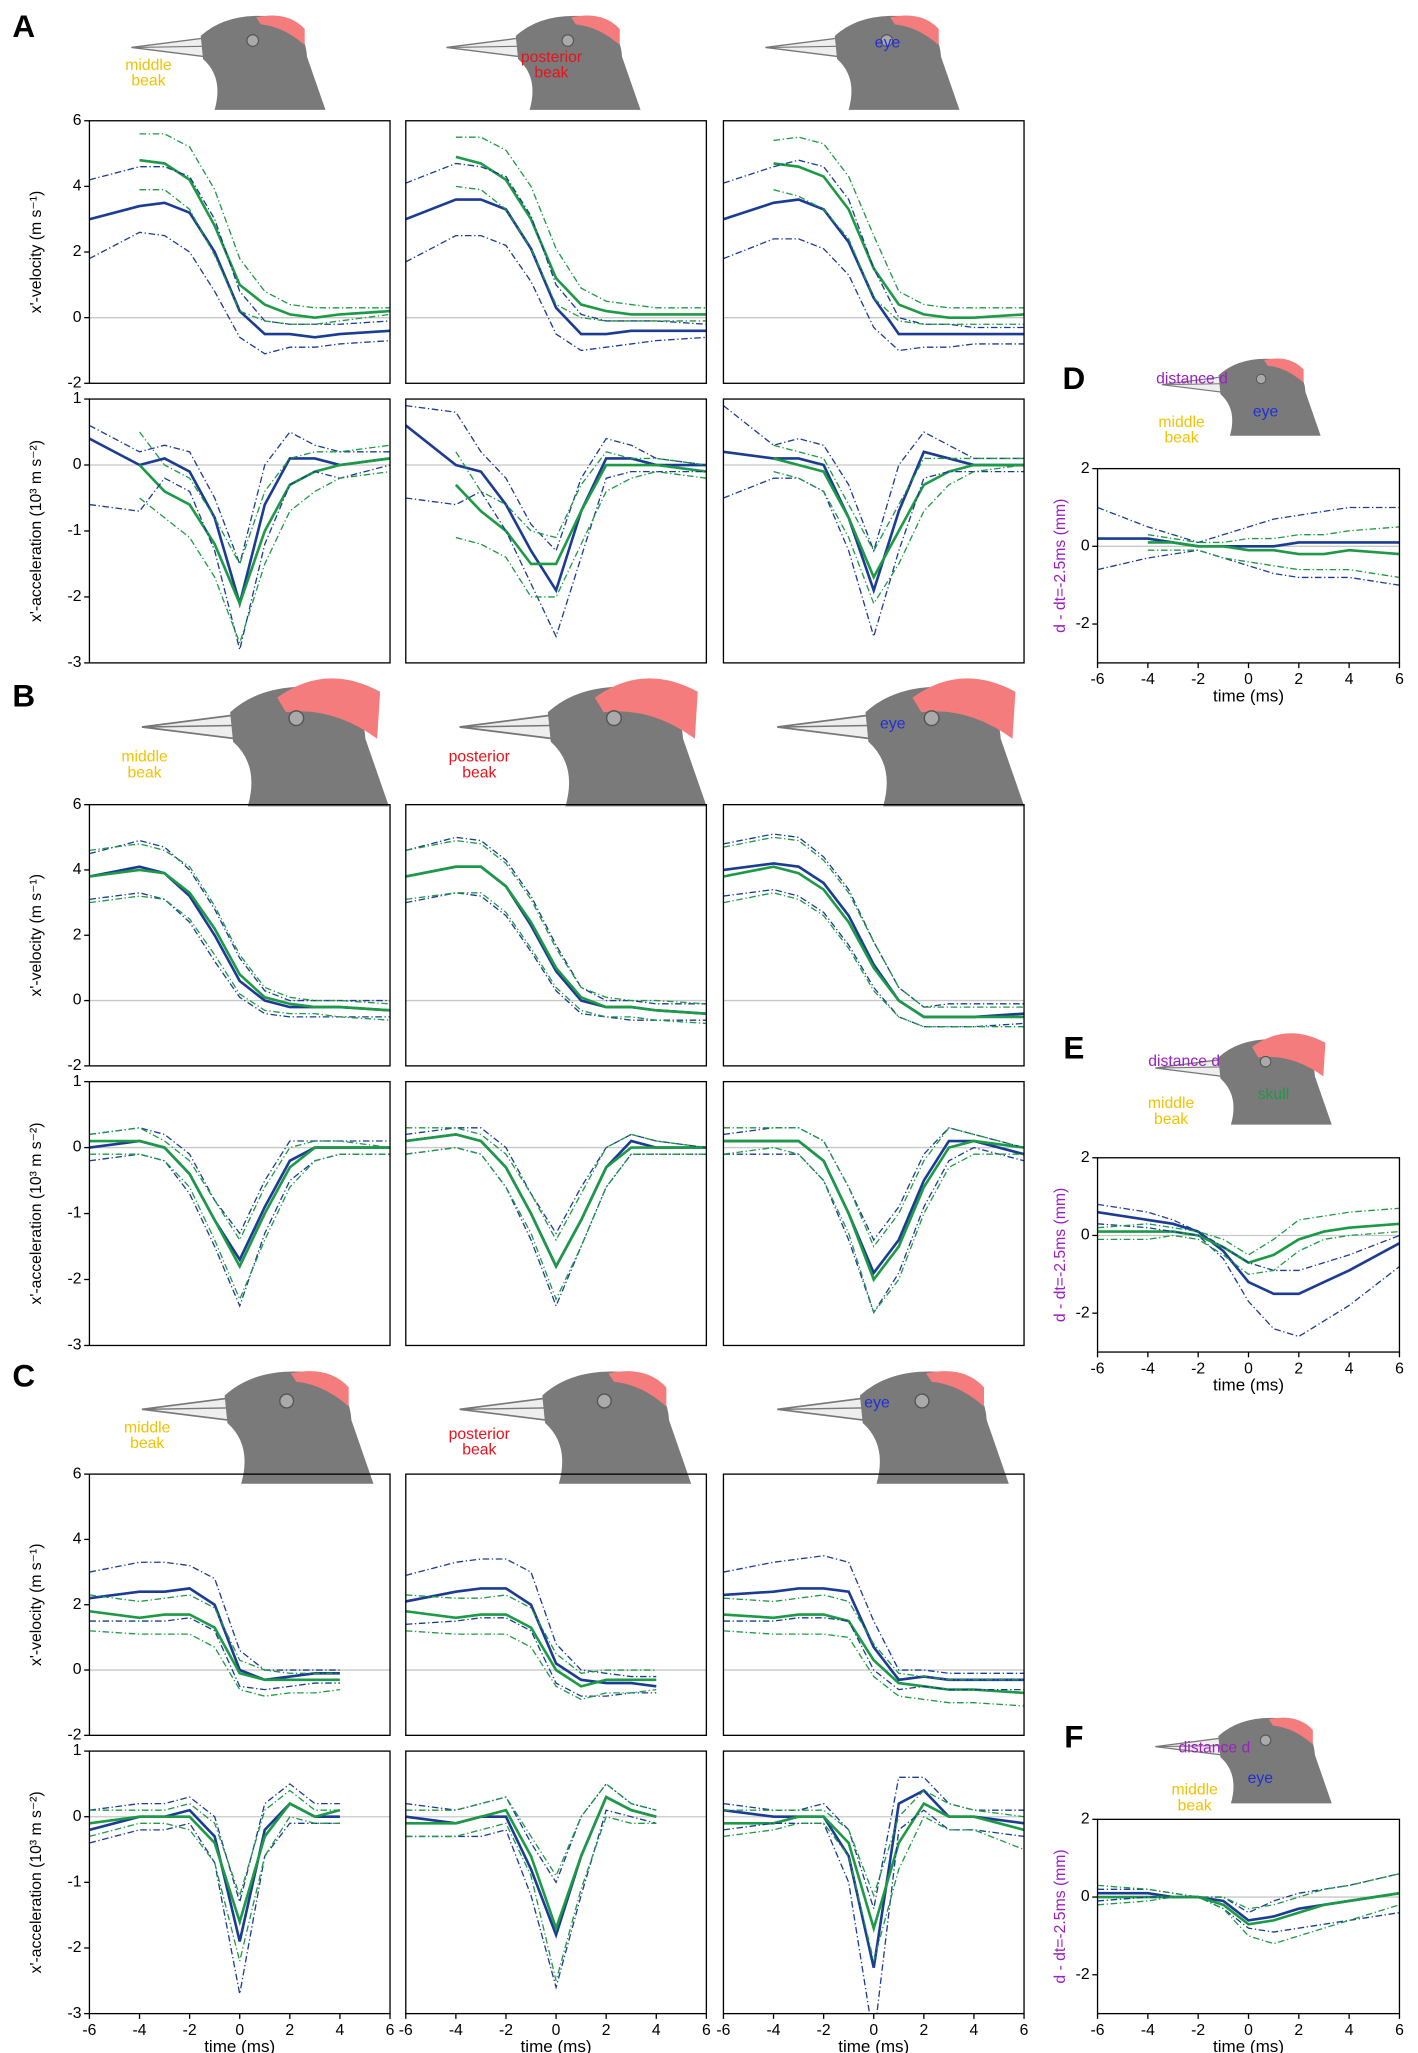 The width and height of the screenshot is (1418, 2053). What do you see at coordinates (1060, 566) in the screenshot?
I see `y-axis-title: d - dt=-2.5ms (mm)` at bounding box center [1060, 566].